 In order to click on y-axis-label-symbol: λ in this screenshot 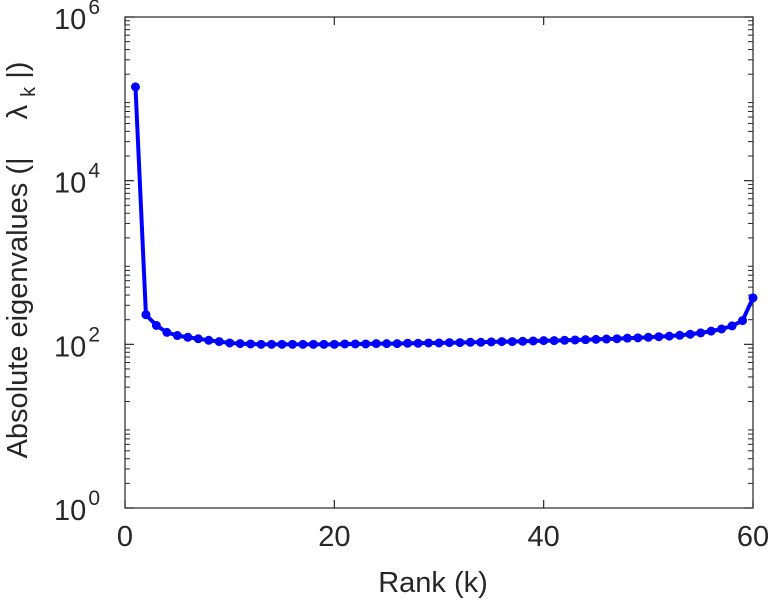, I will do `click(18, 111)`.